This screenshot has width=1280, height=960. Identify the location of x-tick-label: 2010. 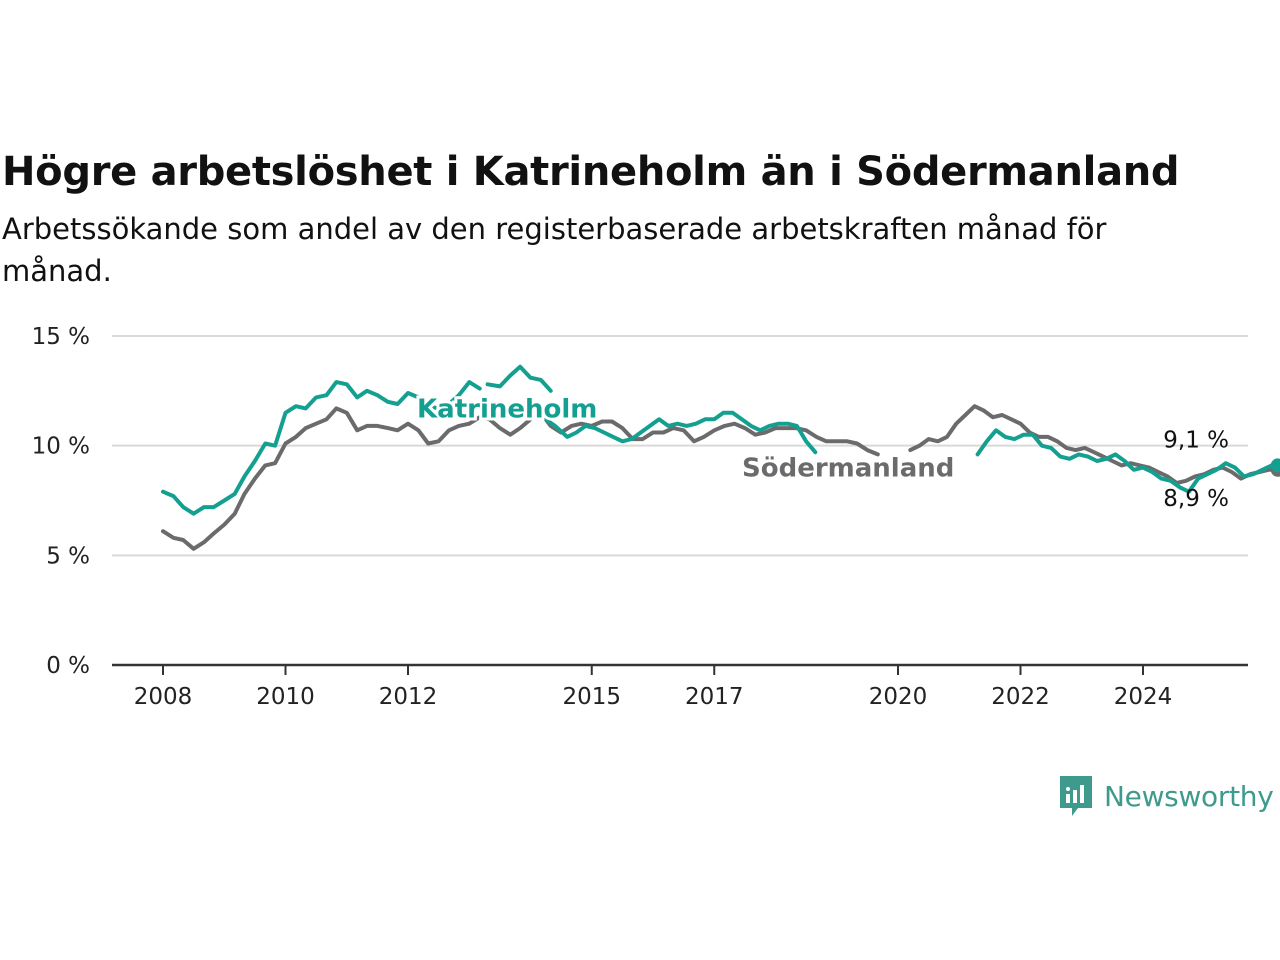
(285, 697).